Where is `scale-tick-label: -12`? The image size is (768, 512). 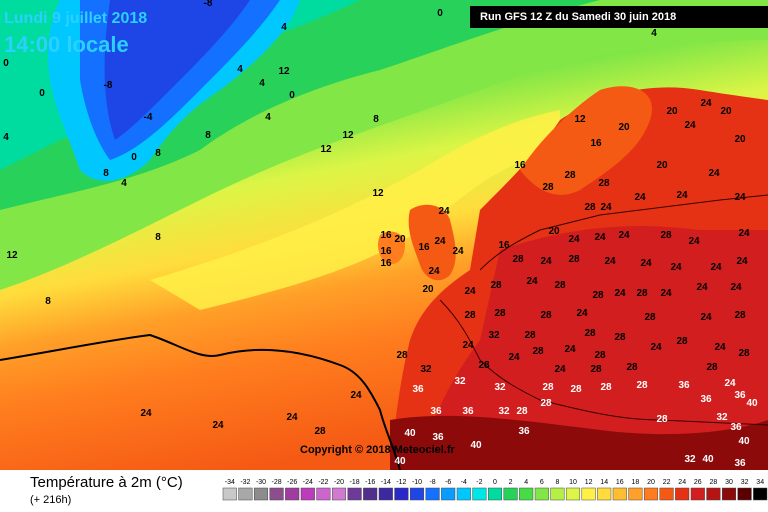 scale-tick-label: -12 is located at coordinates (401, 482).